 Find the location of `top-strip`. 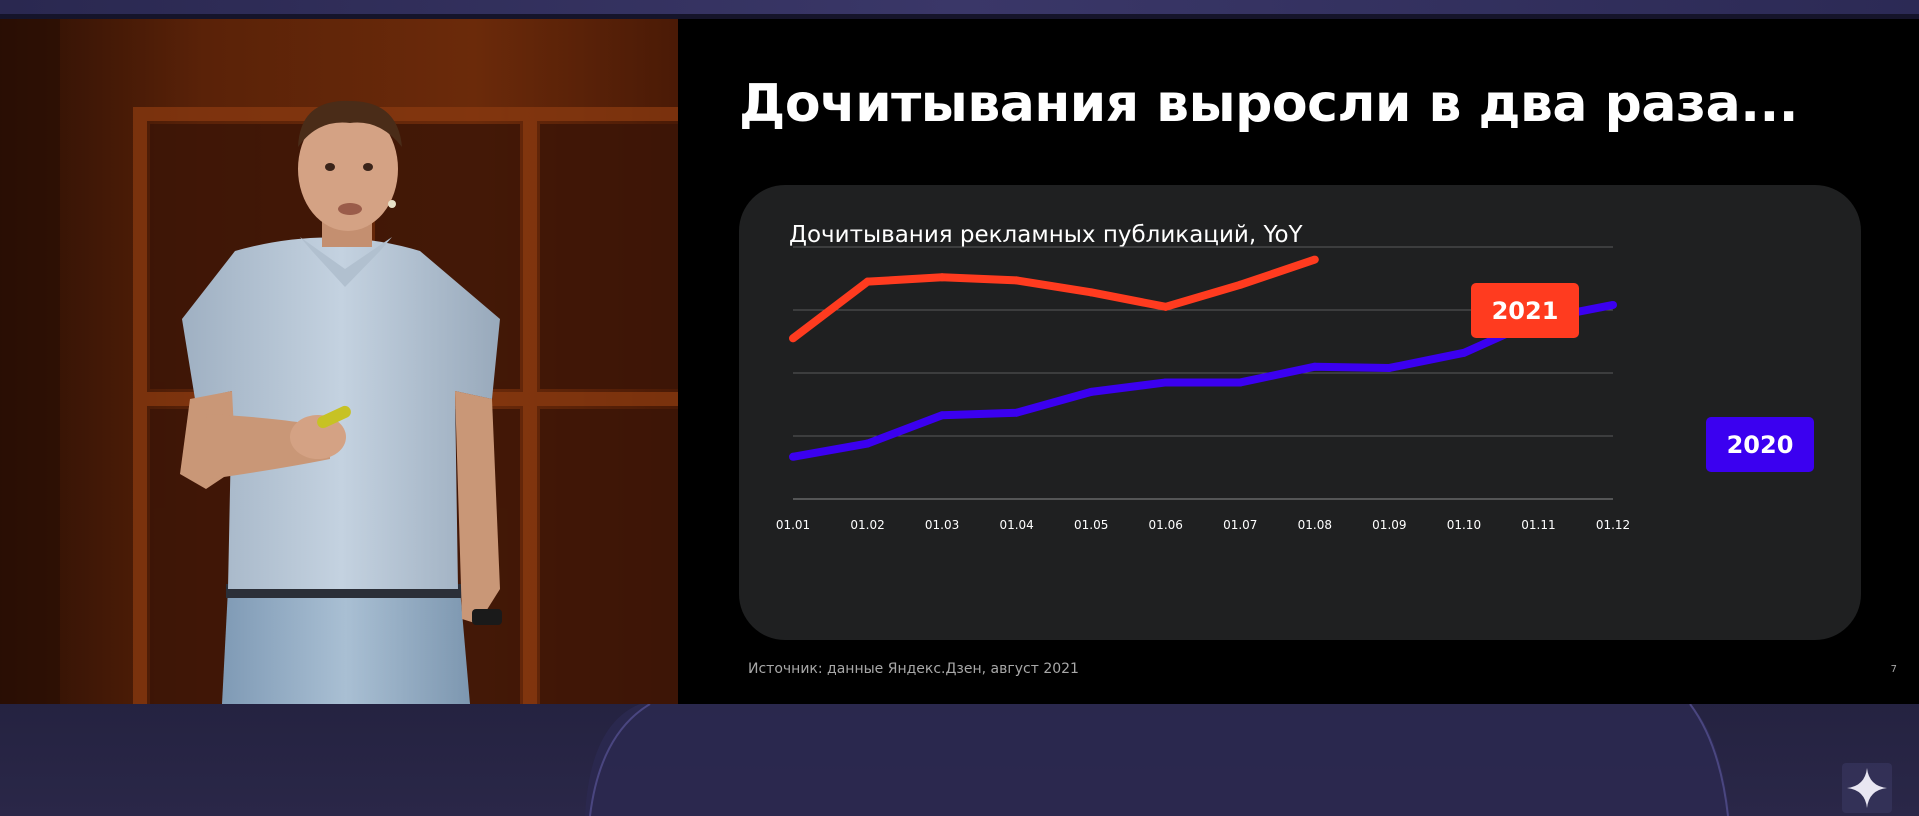

top-strip is located at coordinates (959, 7).